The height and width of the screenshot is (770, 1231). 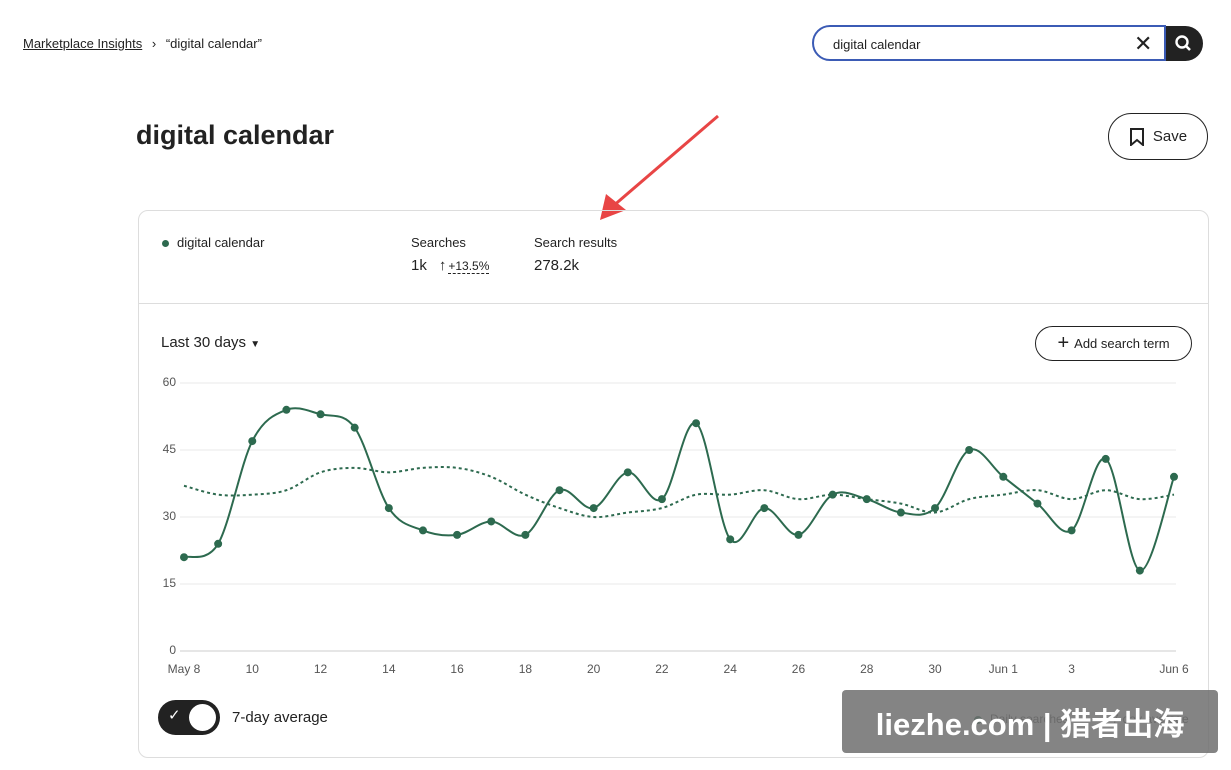 What do you see at coordinates (1030, 721) in the screenshot?
I see `watermark: liezhe.com | 猎者出海` at bounding box center [1030, 721].